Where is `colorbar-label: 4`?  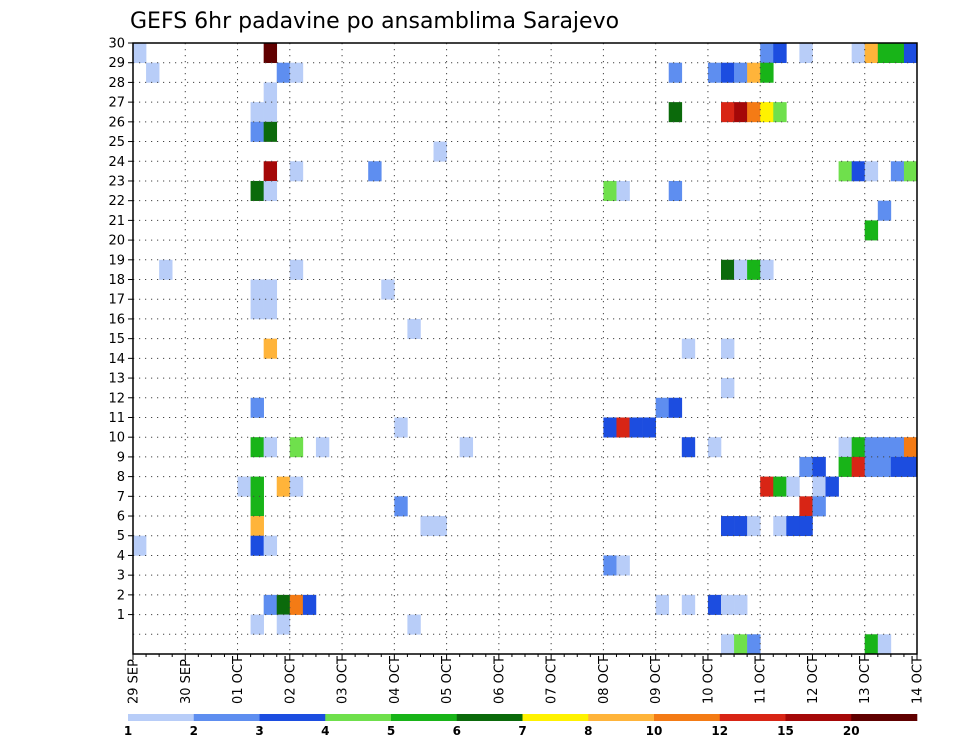 colorbar-label: 4 is located at coordinates (325, 731).